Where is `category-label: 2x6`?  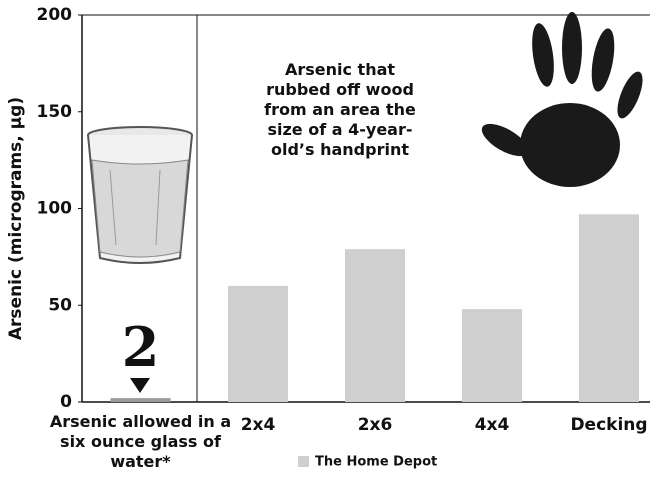
category-label: 2x6 is located at coordinates (375, 425).